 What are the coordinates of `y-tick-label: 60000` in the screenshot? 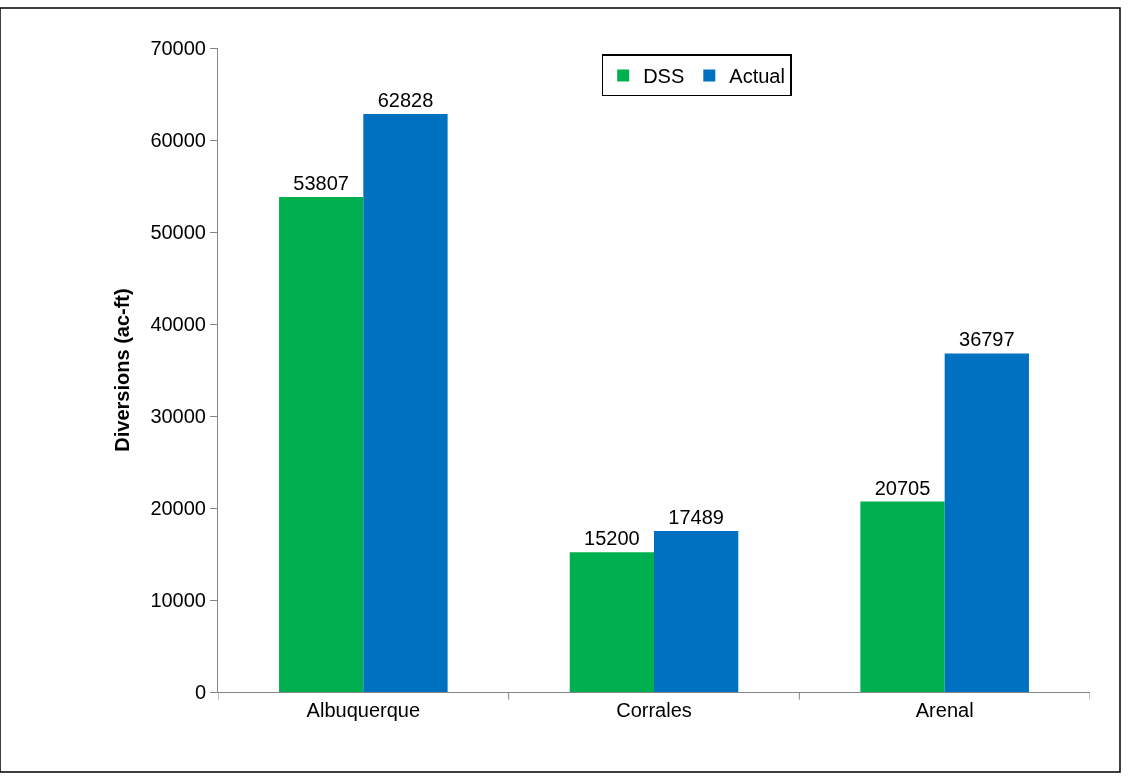 It's located at (178, 140).